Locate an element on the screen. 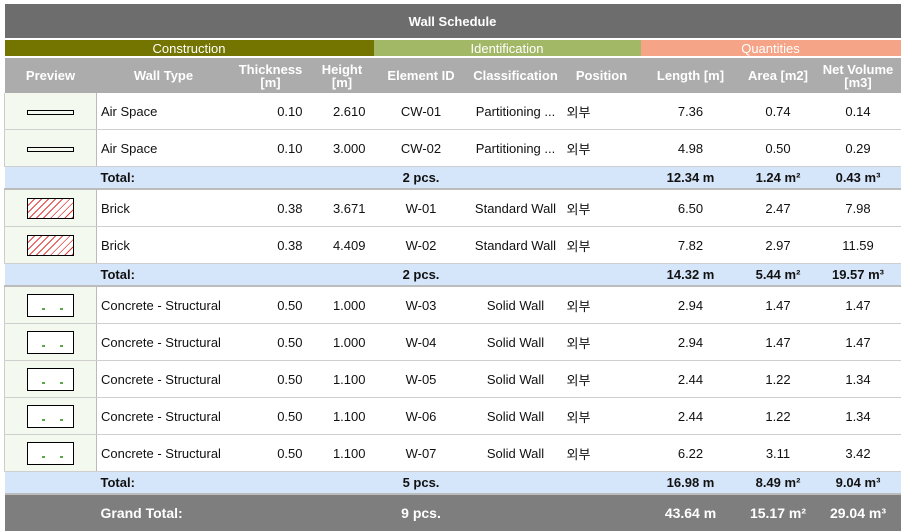  wall-type-cell: Brick is located at coordinates (163, 208).